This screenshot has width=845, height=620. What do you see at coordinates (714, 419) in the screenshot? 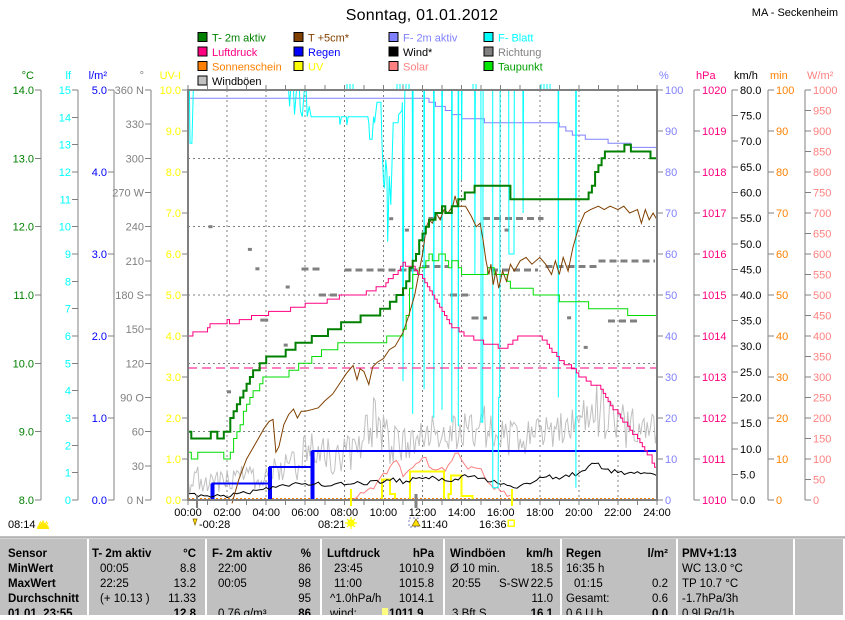
I see `svg-text: 1012` at bounding box center [714, 419].